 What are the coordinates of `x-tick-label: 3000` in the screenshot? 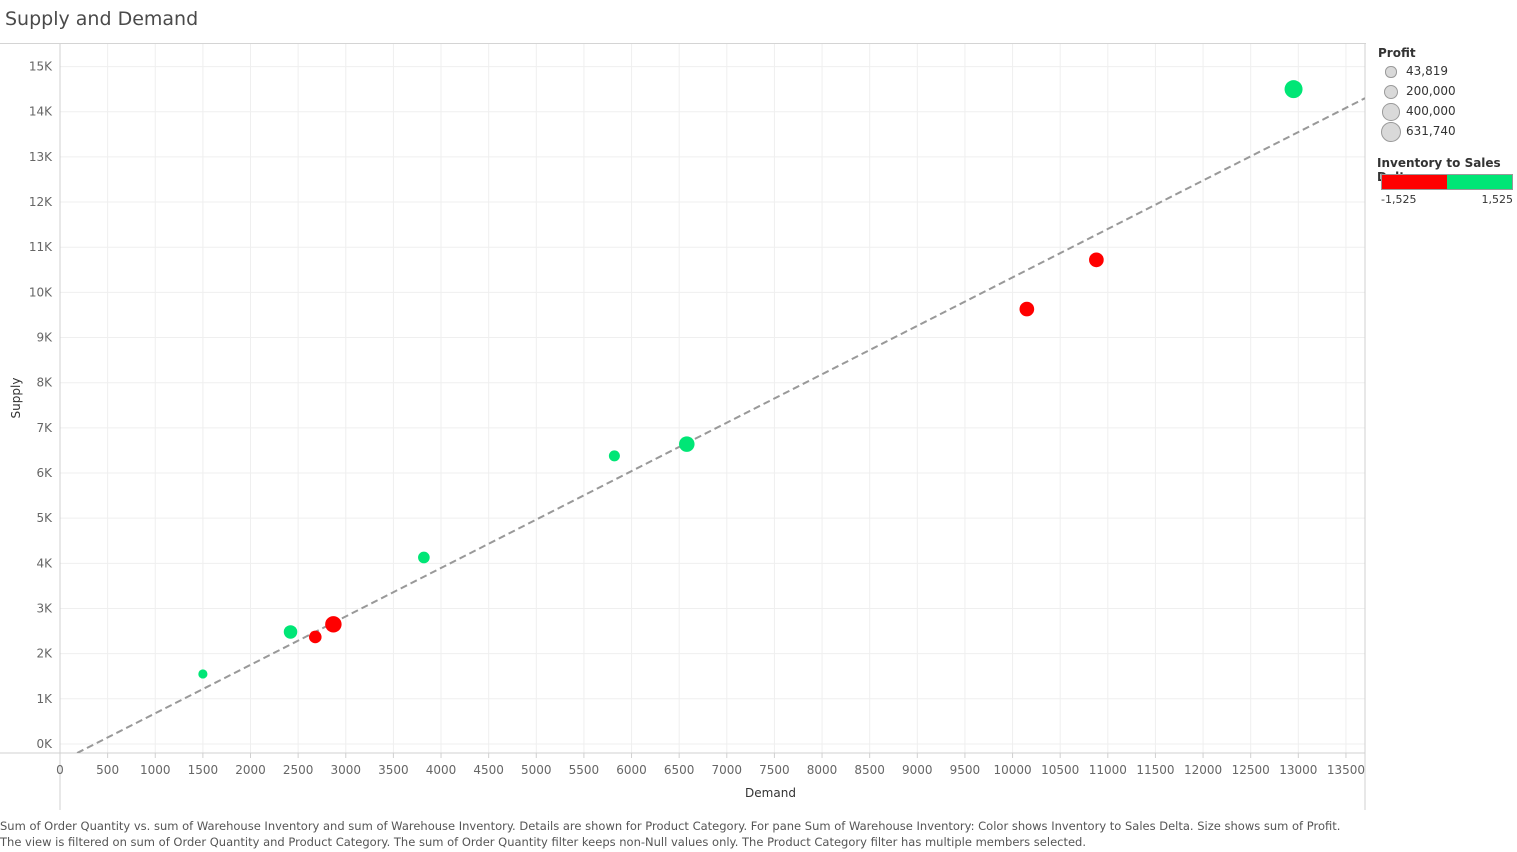 It's located at (345, 770).